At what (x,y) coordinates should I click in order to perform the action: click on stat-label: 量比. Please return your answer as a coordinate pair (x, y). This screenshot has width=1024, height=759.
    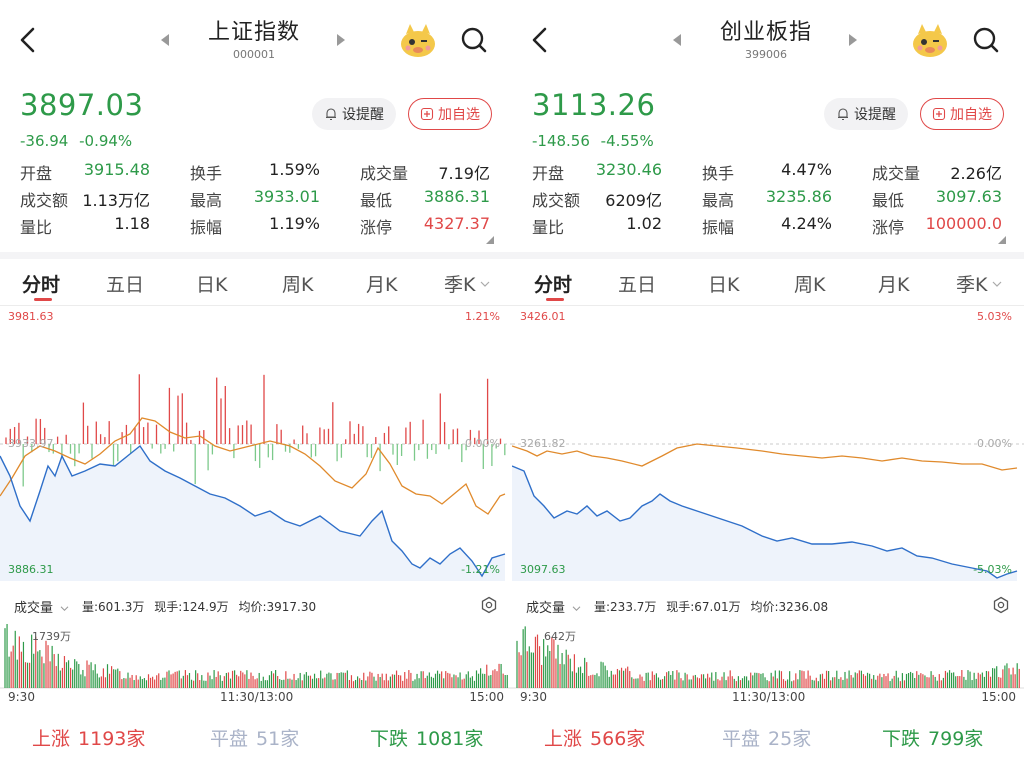
    Looking at the image, I should click on (36, 227).